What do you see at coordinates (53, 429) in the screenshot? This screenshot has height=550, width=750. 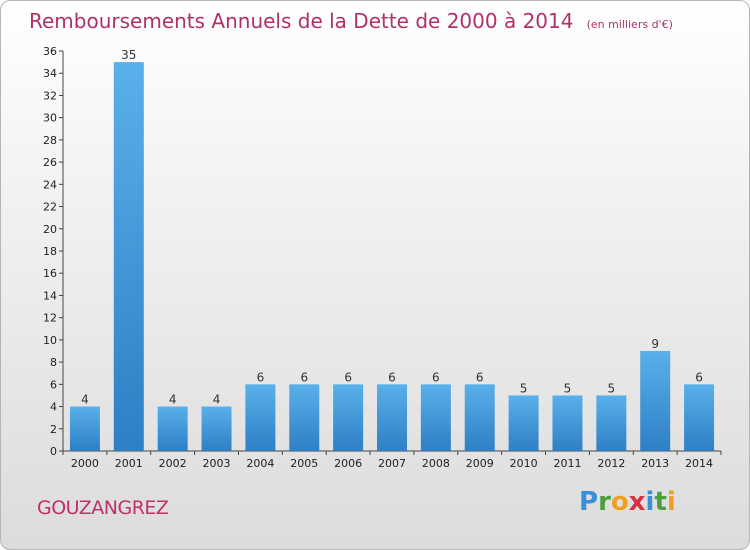 I see `y-tick-label: 2` at bounding box center [53, 429].